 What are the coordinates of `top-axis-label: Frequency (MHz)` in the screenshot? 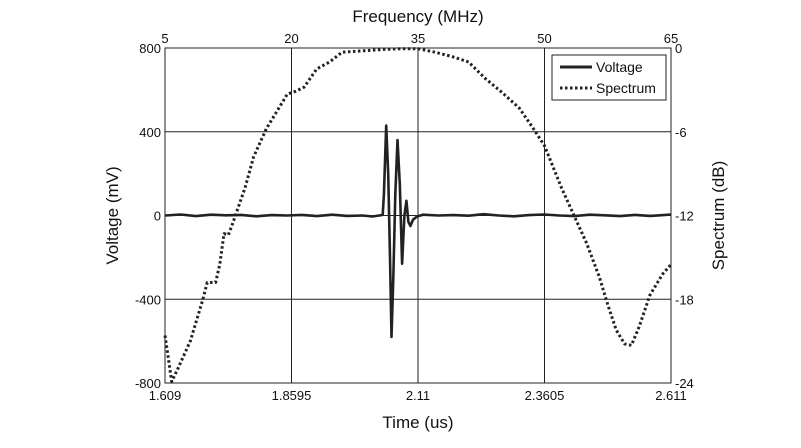 It's located at (417, 16).